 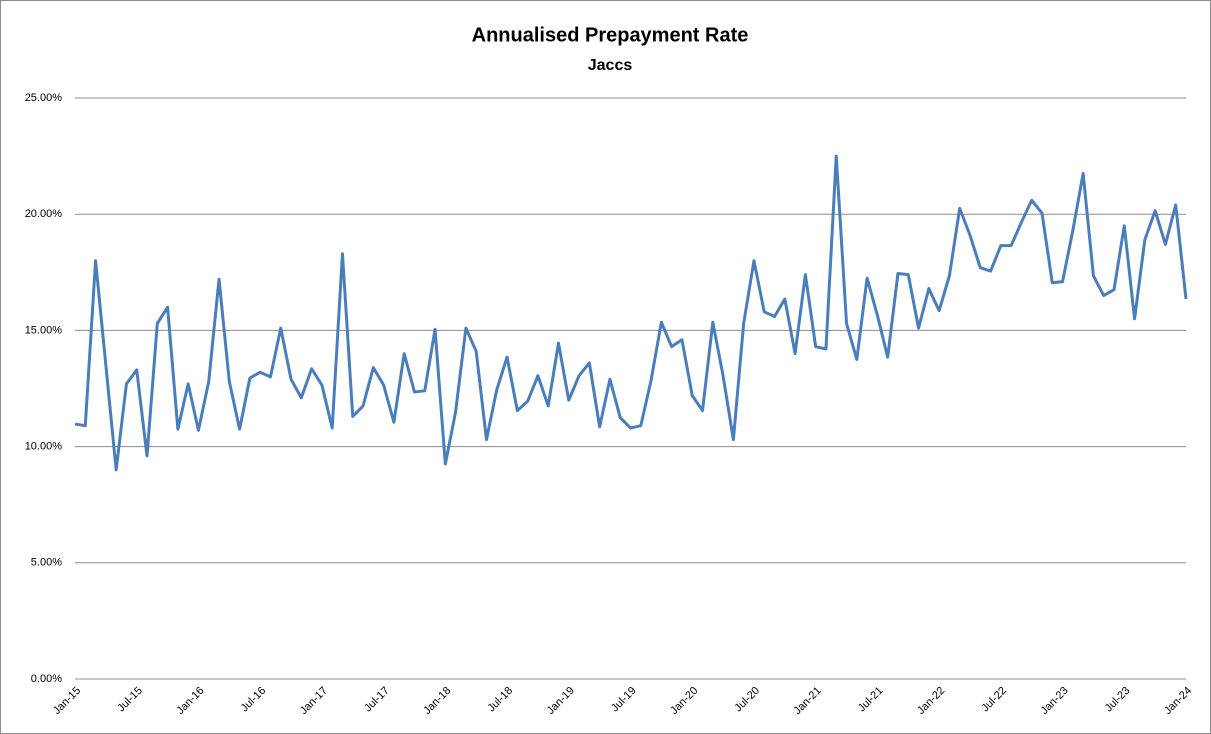 I want to click on y-tick-label: 15.00%, so click(x=44, y=330).